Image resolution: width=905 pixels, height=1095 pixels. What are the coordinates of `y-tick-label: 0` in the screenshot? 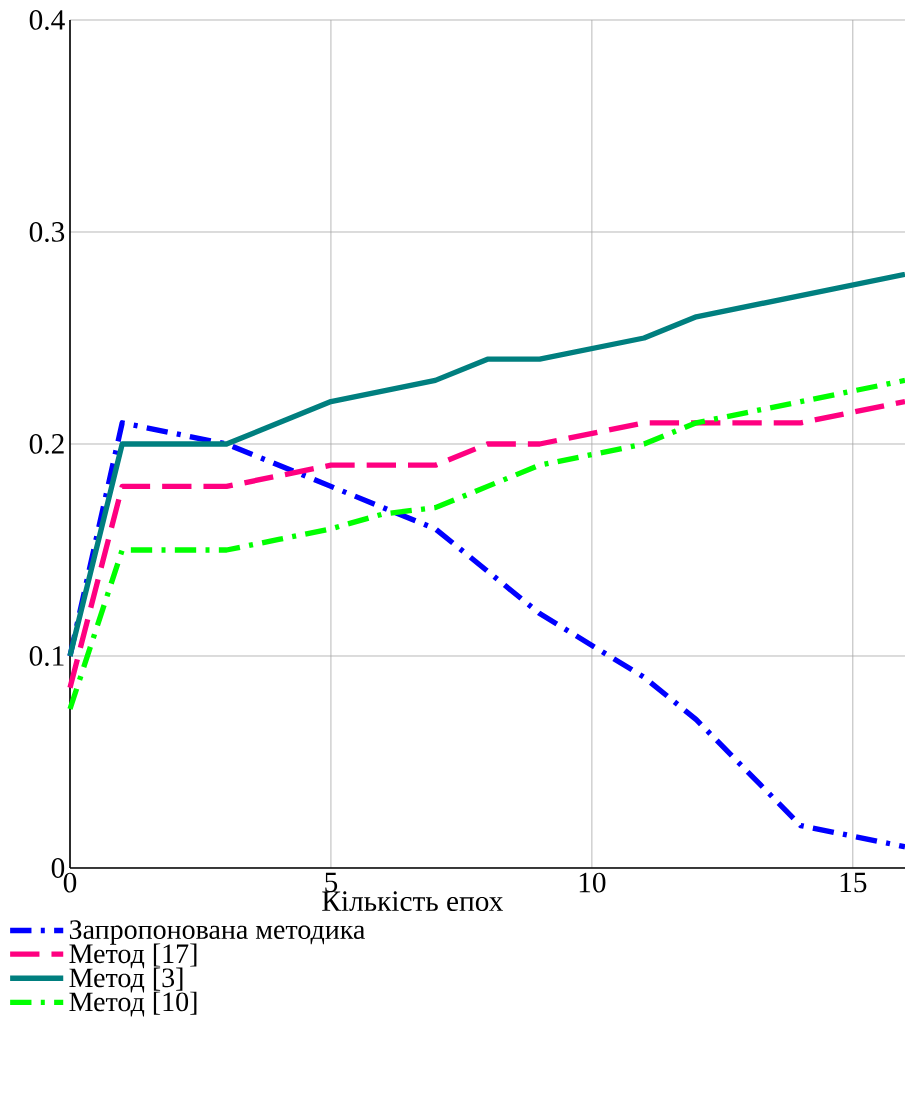 It's located at (58, 868).